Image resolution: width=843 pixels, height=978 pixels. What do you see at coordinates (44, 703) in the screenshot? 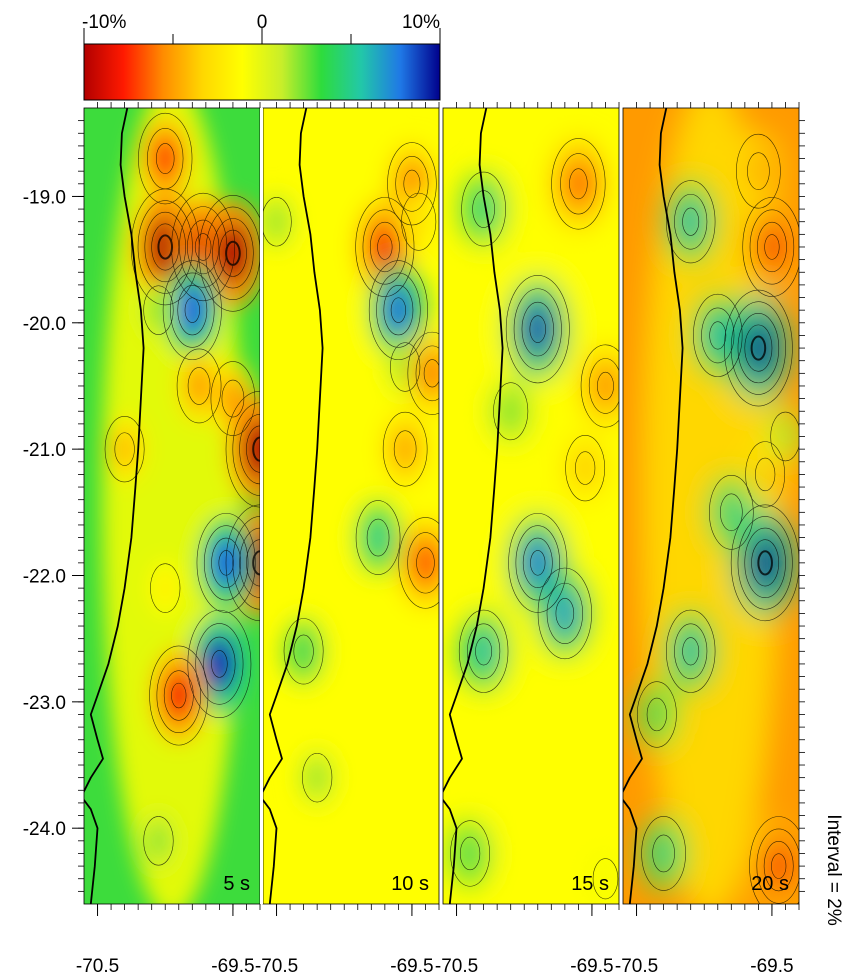
I see `y-tick-label: -23.0` at bounding box center [44, 703].